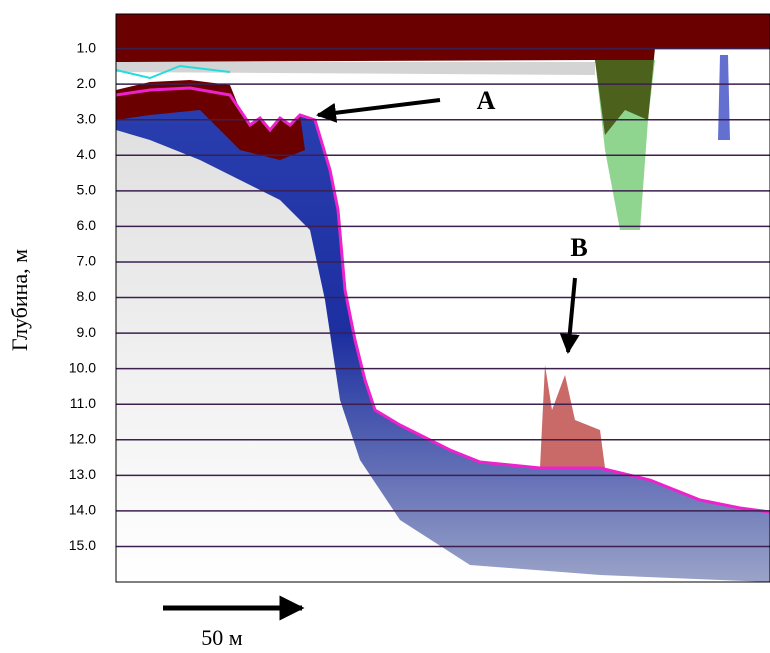 Image resolution: width=770 pixels, height=653 pixels. Describe the element at coordinates (82, 367) in the screenshot. I see `y-tick-label: 10.0` at that location.